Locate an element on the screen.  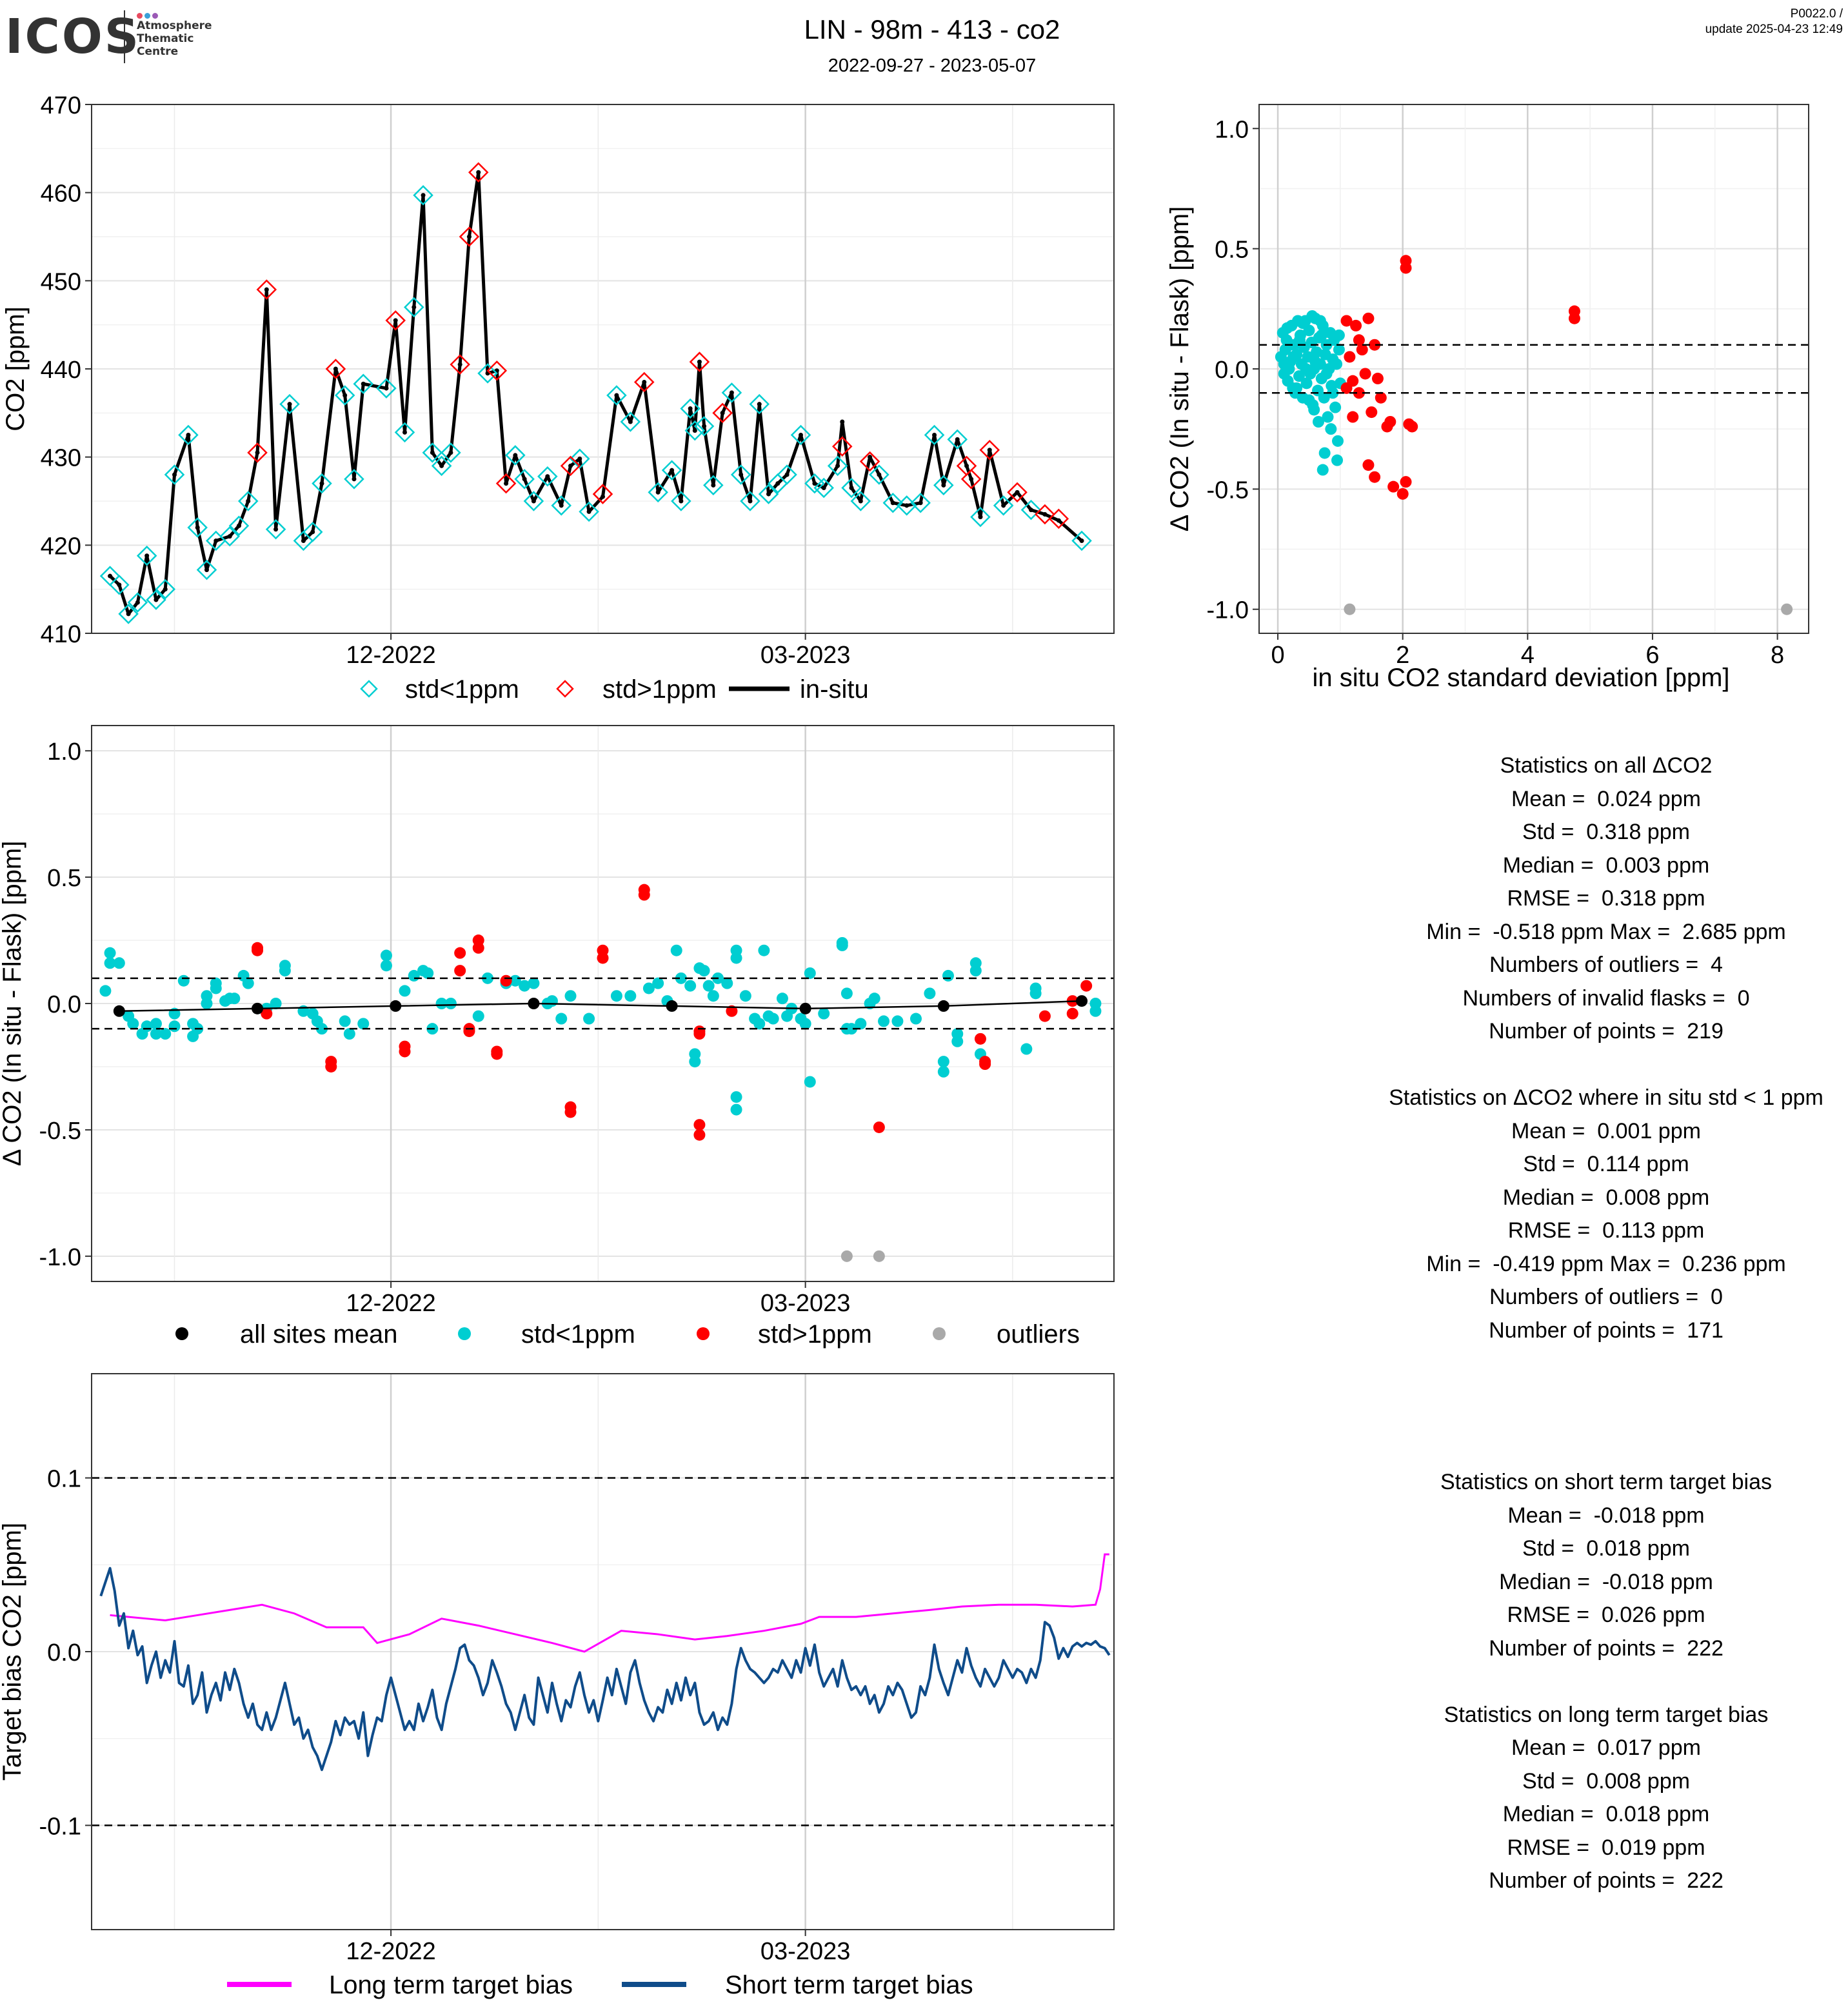
icos-logo: ICOS is located at coordinates (73, 36).